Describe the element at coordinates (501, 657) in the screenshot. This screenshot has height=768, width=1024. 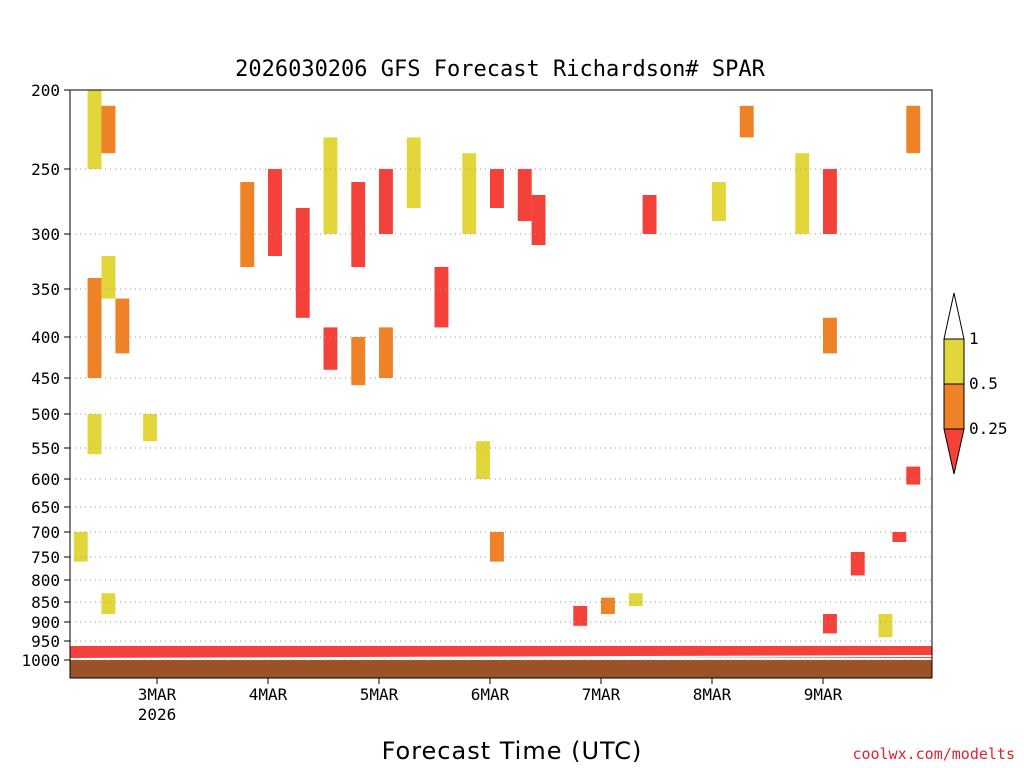
I see `surface-line` at that location.